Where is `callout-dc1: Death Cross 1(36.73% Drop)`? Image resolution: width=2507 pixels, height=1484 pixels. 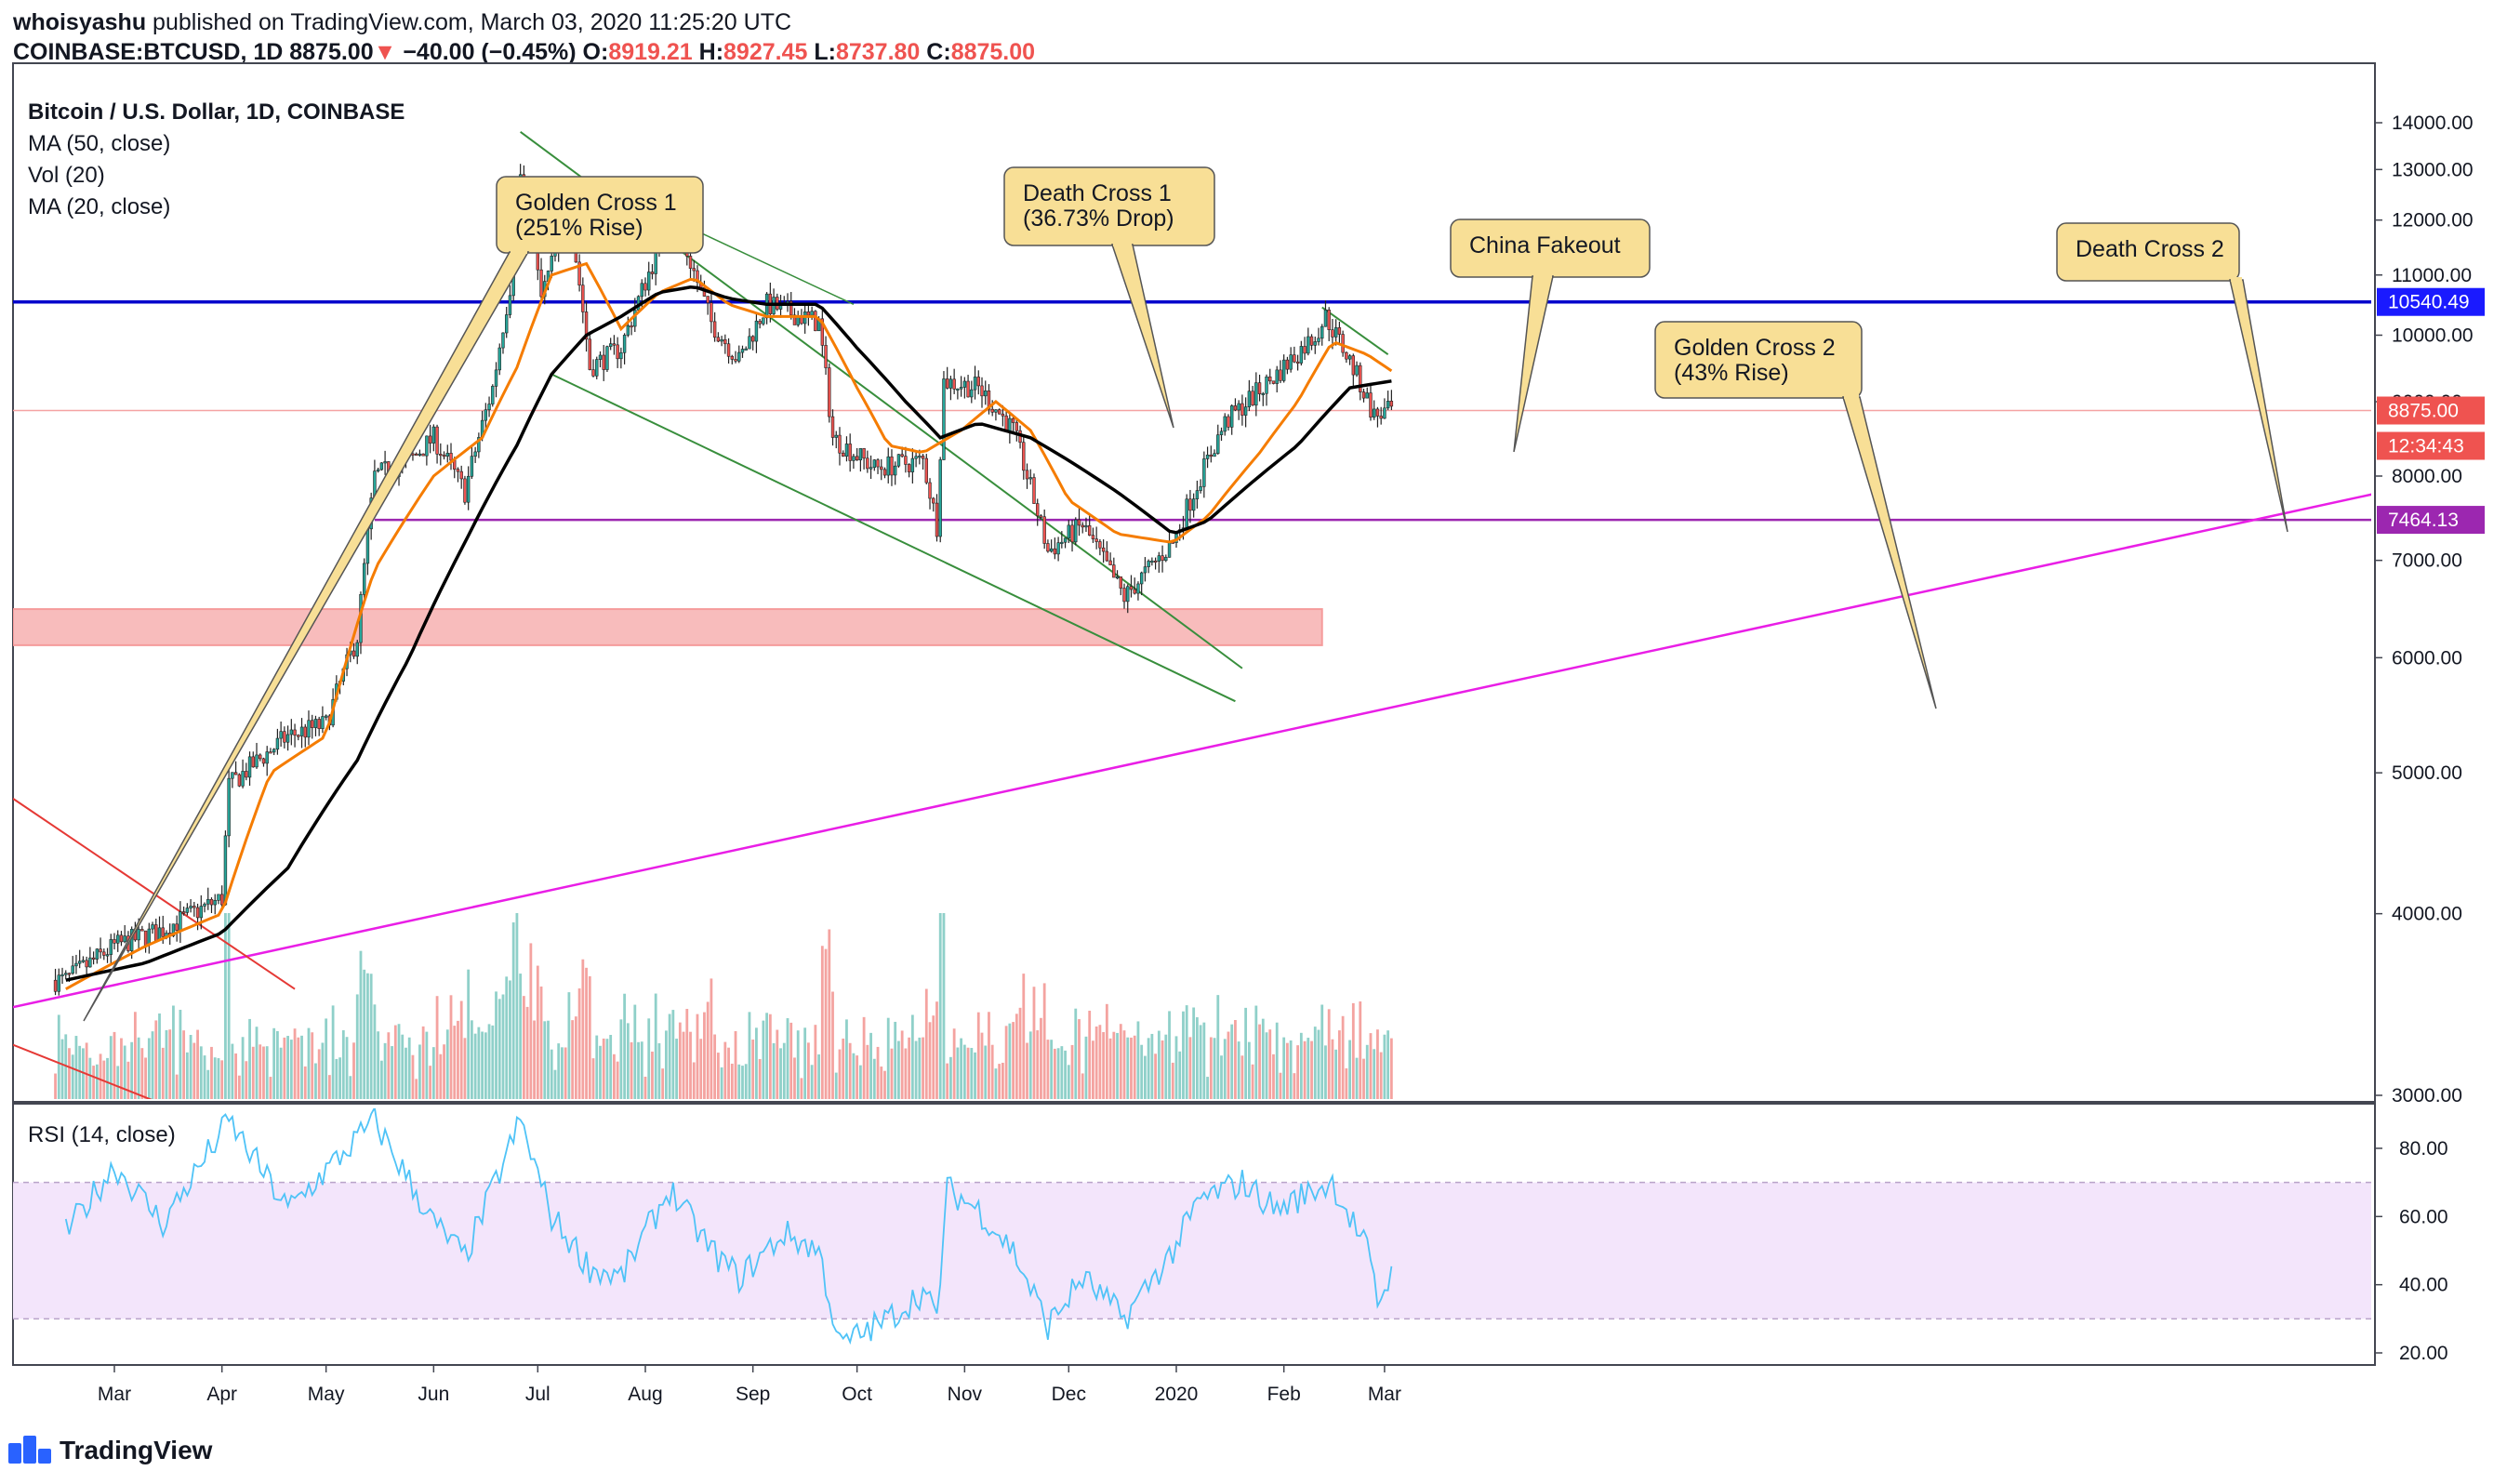
callout-dc1: Death Cross 1(36.73% Drop) is located at coordinates (1109, 297).